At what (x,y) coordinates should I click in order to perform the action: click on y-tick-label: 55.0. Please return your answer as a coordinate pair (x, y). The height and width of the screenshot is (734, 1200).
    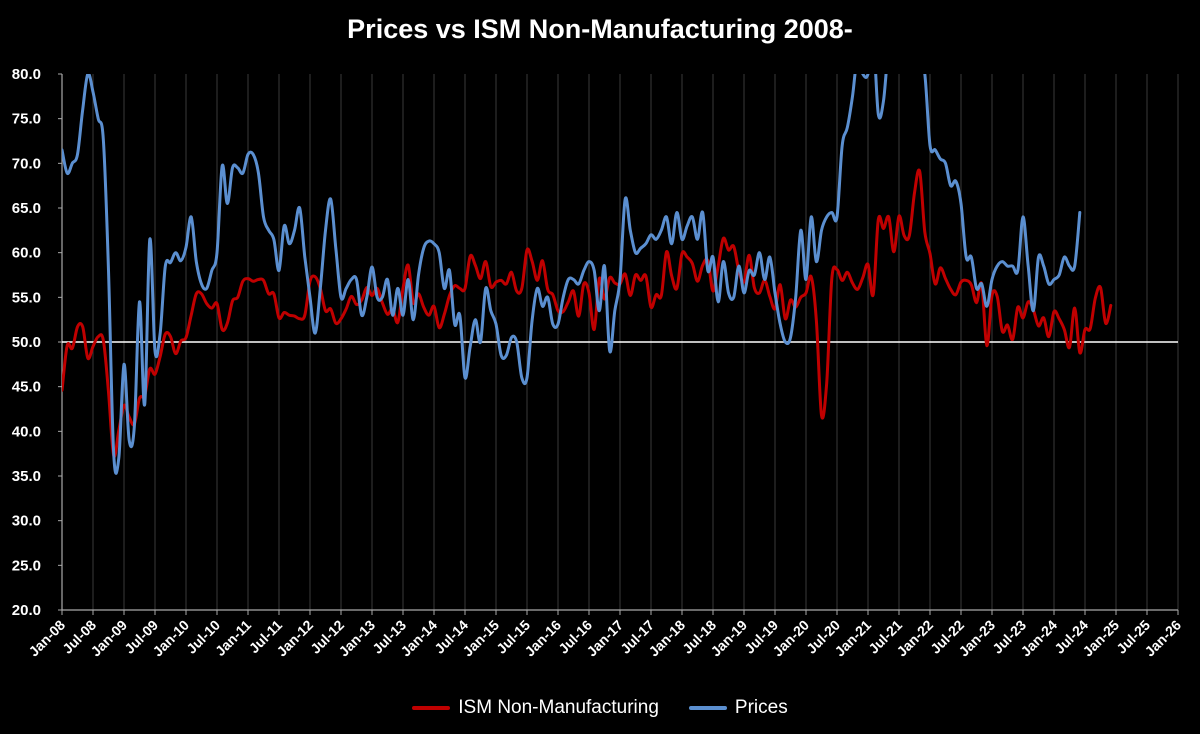
    Looking at the image, I should click on (26, 297).